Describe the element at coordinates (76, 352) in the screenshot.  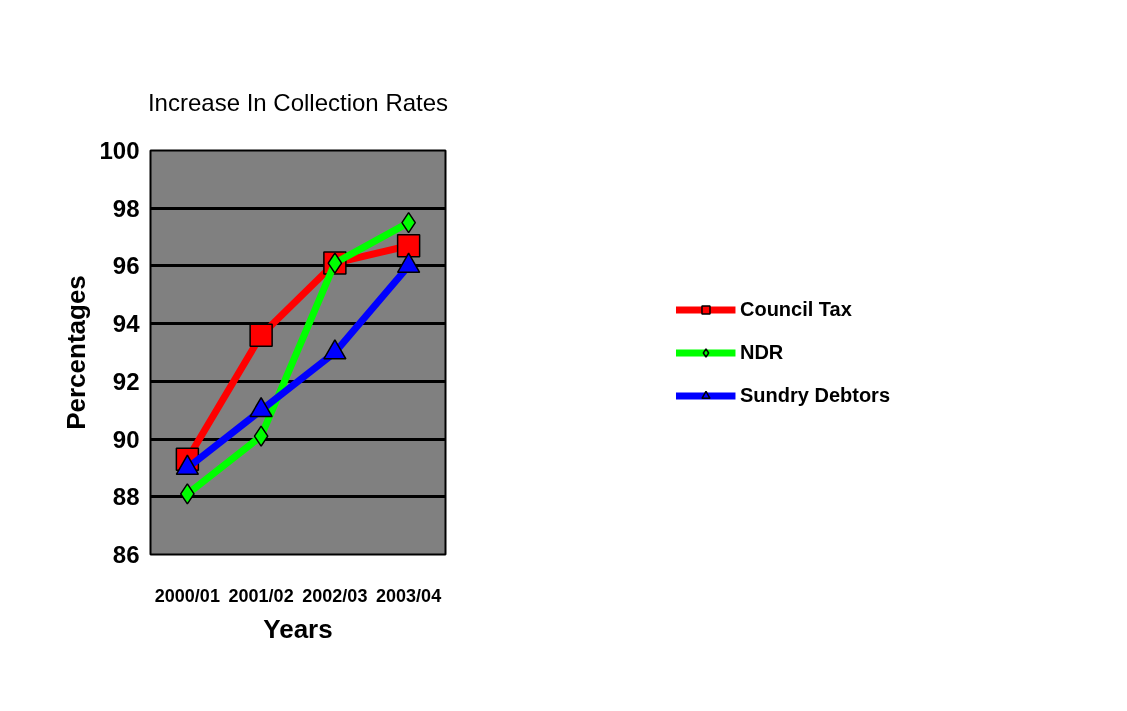
I see `y-axis-title: Percentages` at that location.